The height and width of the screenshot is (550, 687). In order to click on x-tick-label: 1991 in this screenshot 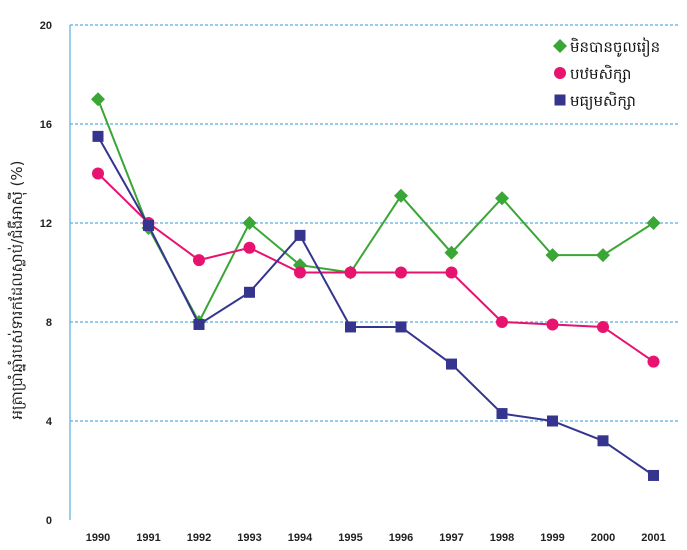, I will do `click(148, 538)`.